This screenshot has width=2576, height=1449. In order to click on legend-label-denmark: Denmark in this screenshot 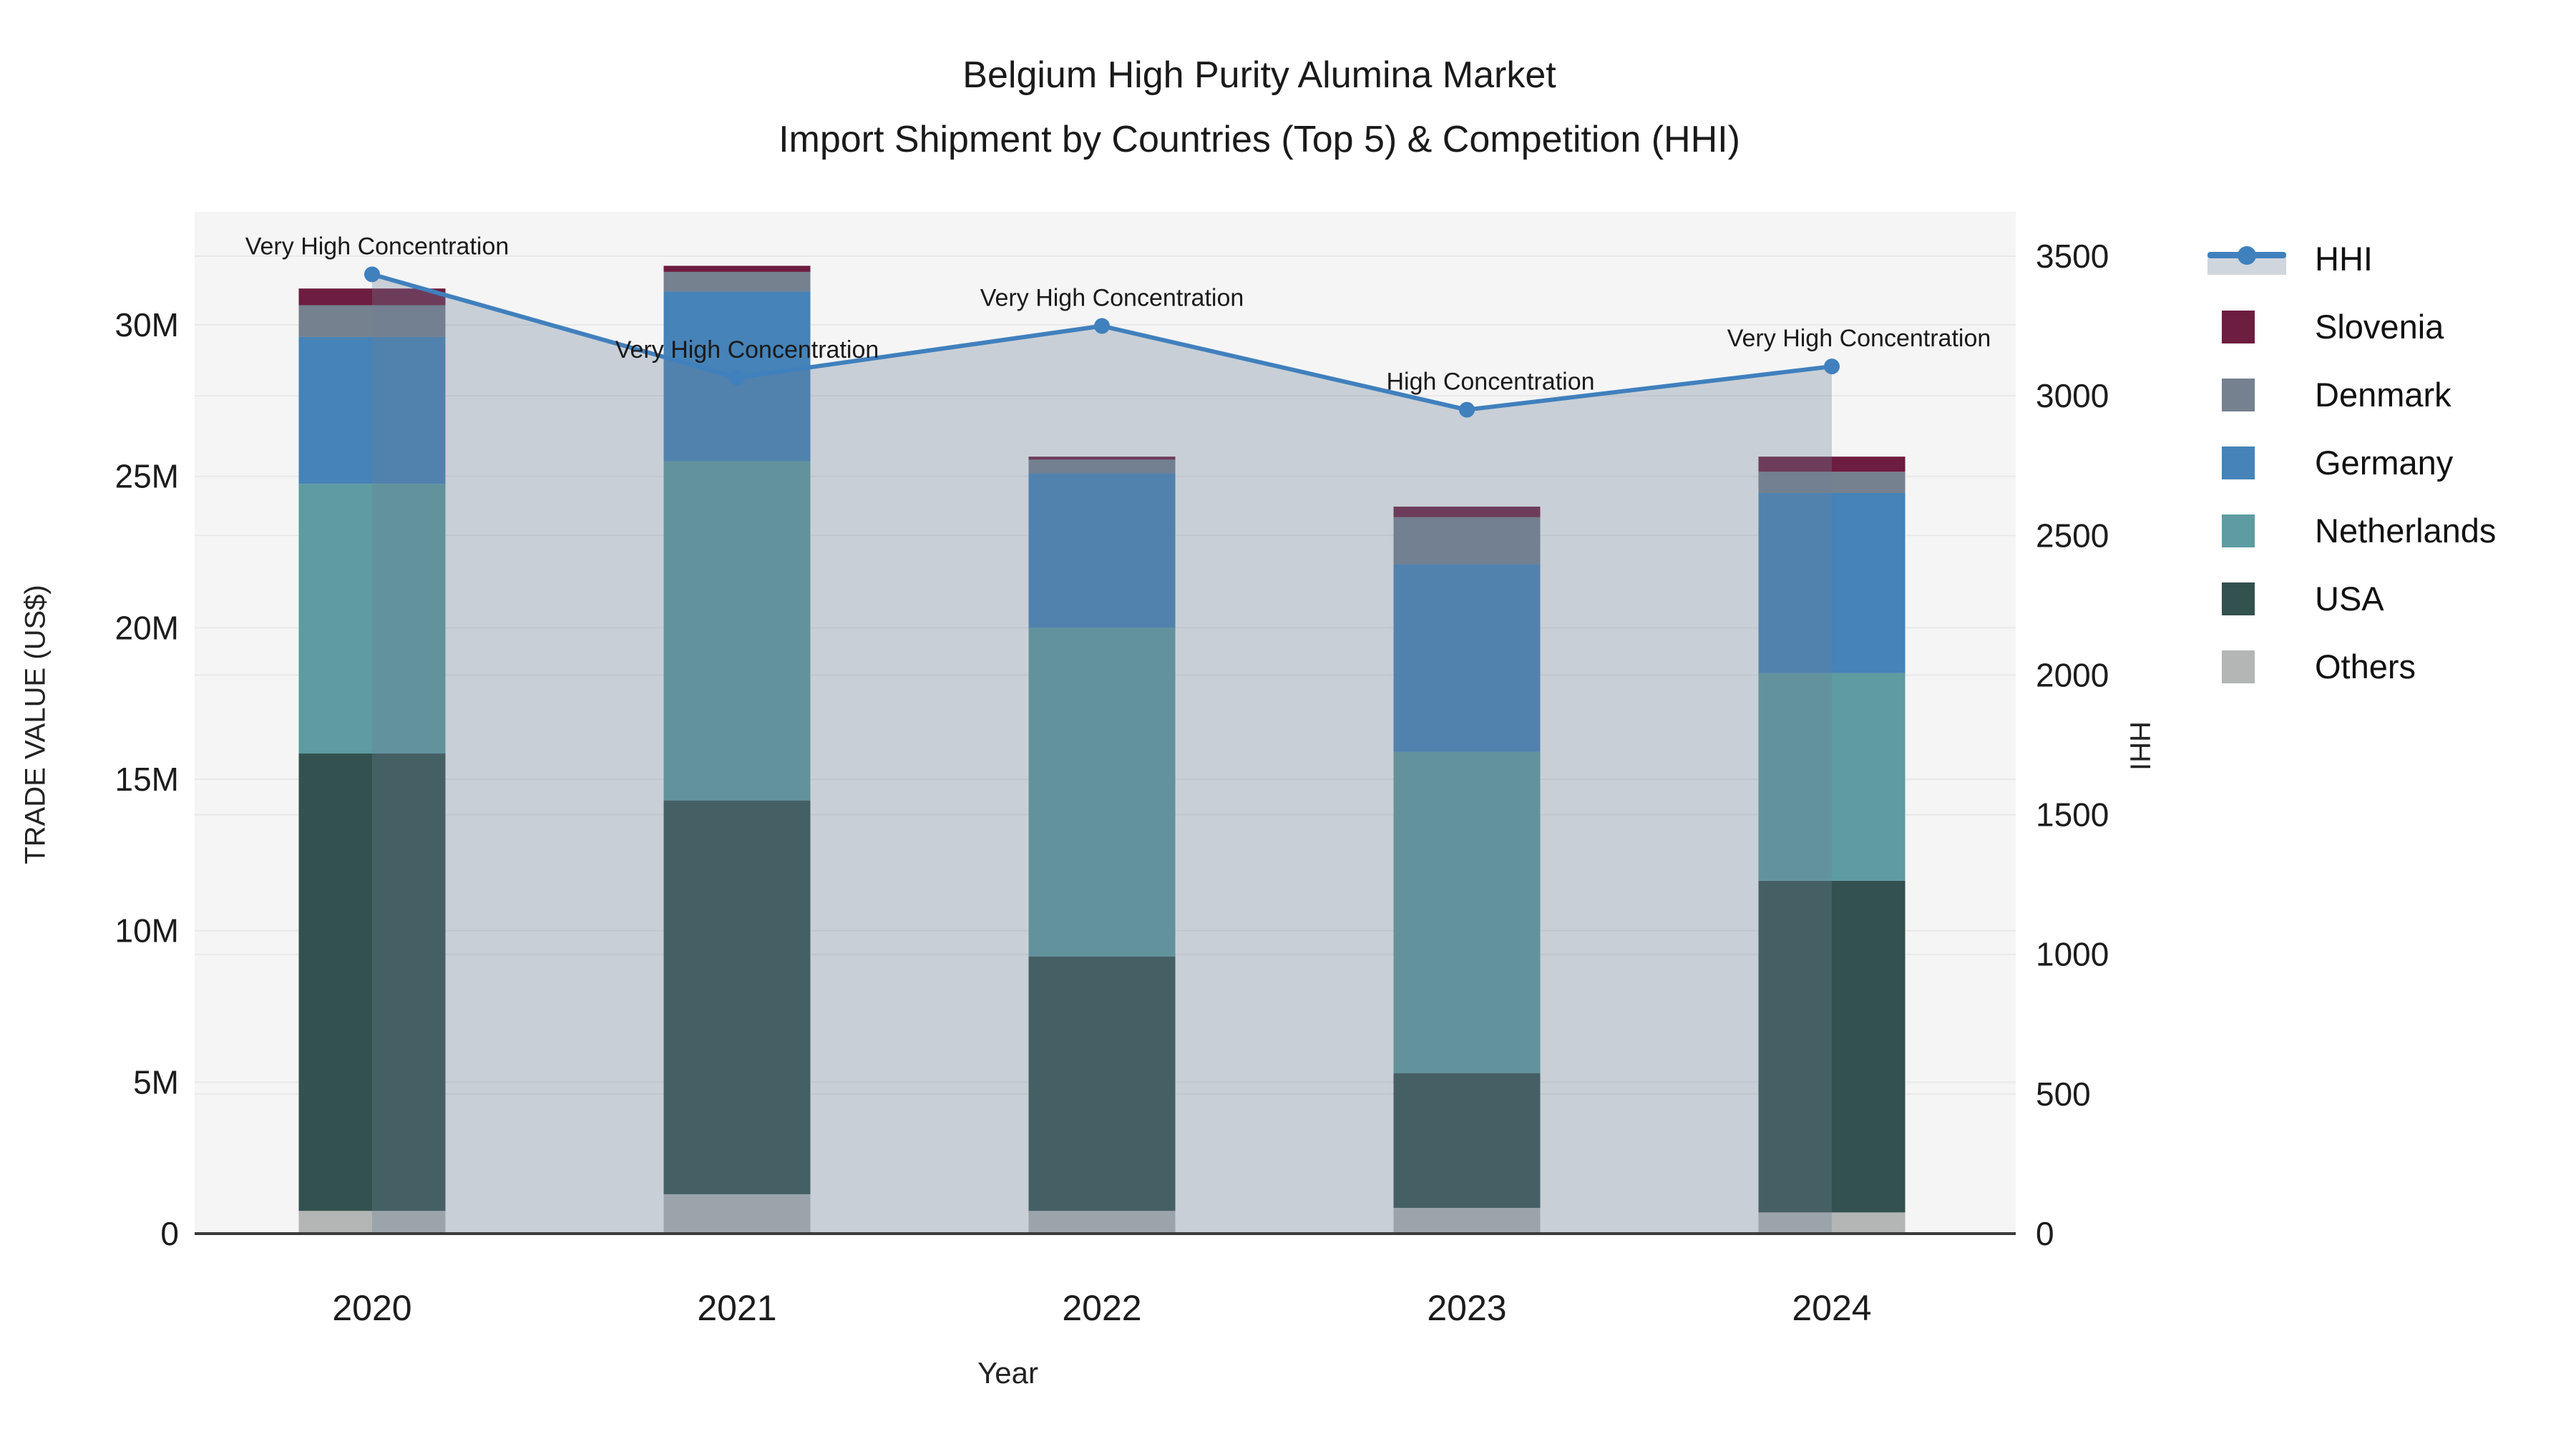, I will do `click(2383, 395)`.